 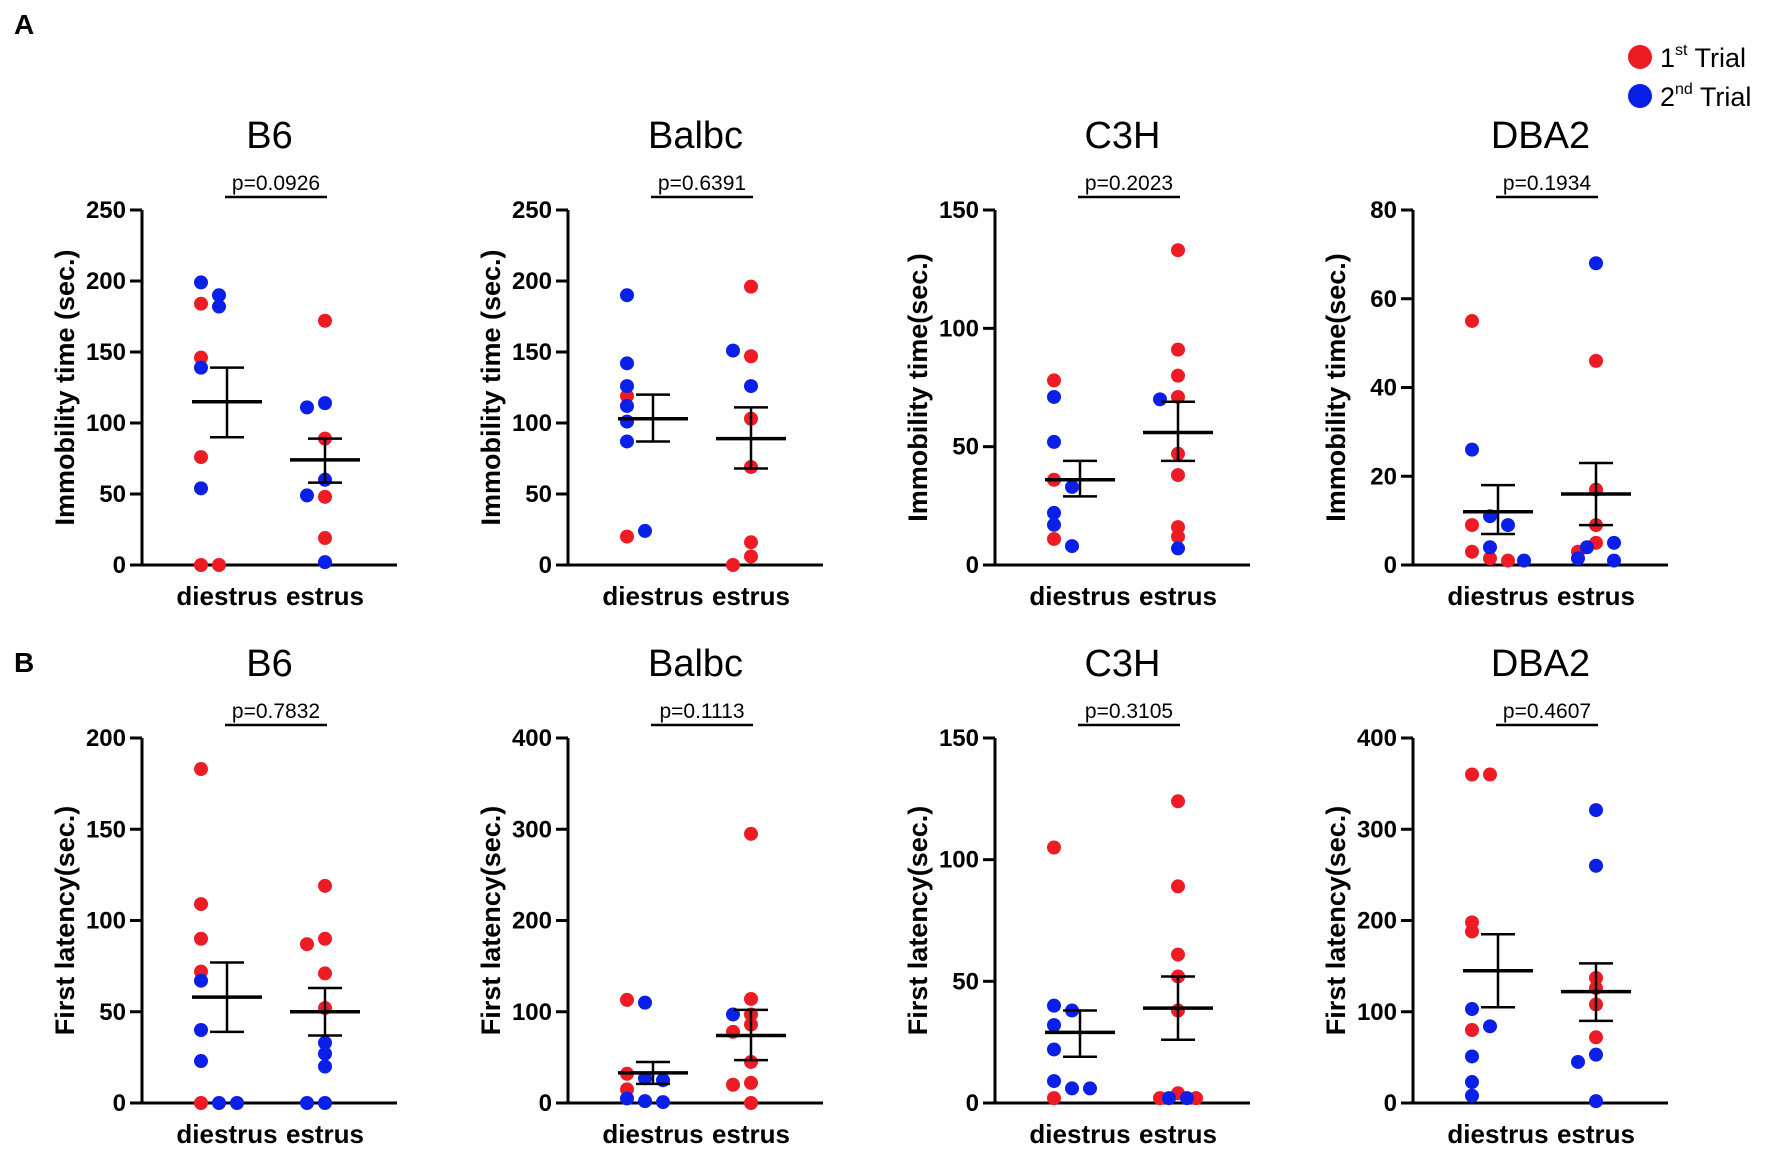 I want to click on p-value-label: p=0.4607, so click(x=1547, y=711).